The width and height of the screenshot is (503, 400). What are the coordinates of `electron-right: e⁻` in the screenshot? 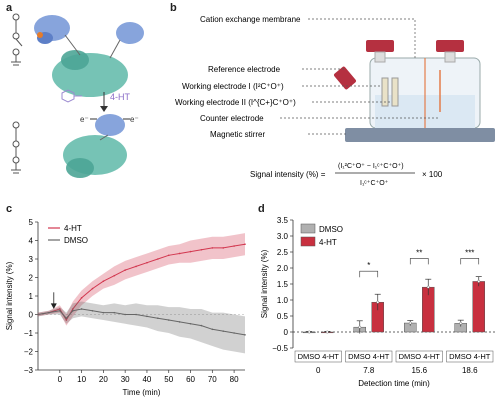 It's located at (134, 119).